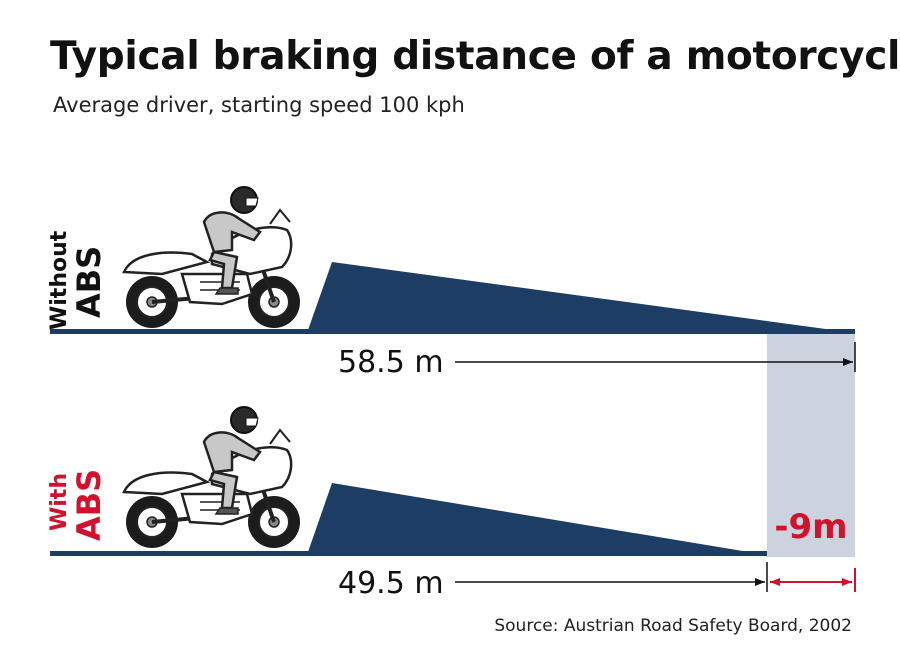  I want to click on distance-label: 58.5 m, so click(391, 362).